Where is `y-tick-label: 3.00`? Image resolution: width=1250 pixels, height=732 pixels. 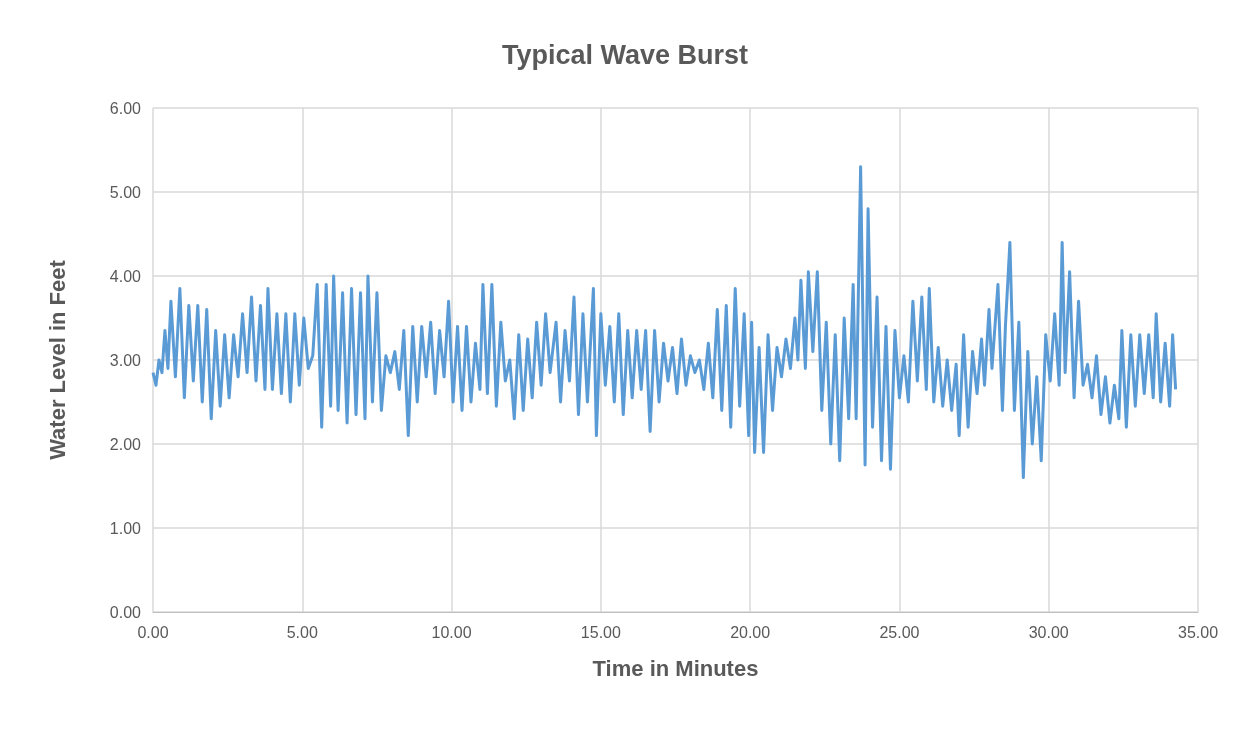
y-tick-label: 3.00 is located at coordinates (125, 360).